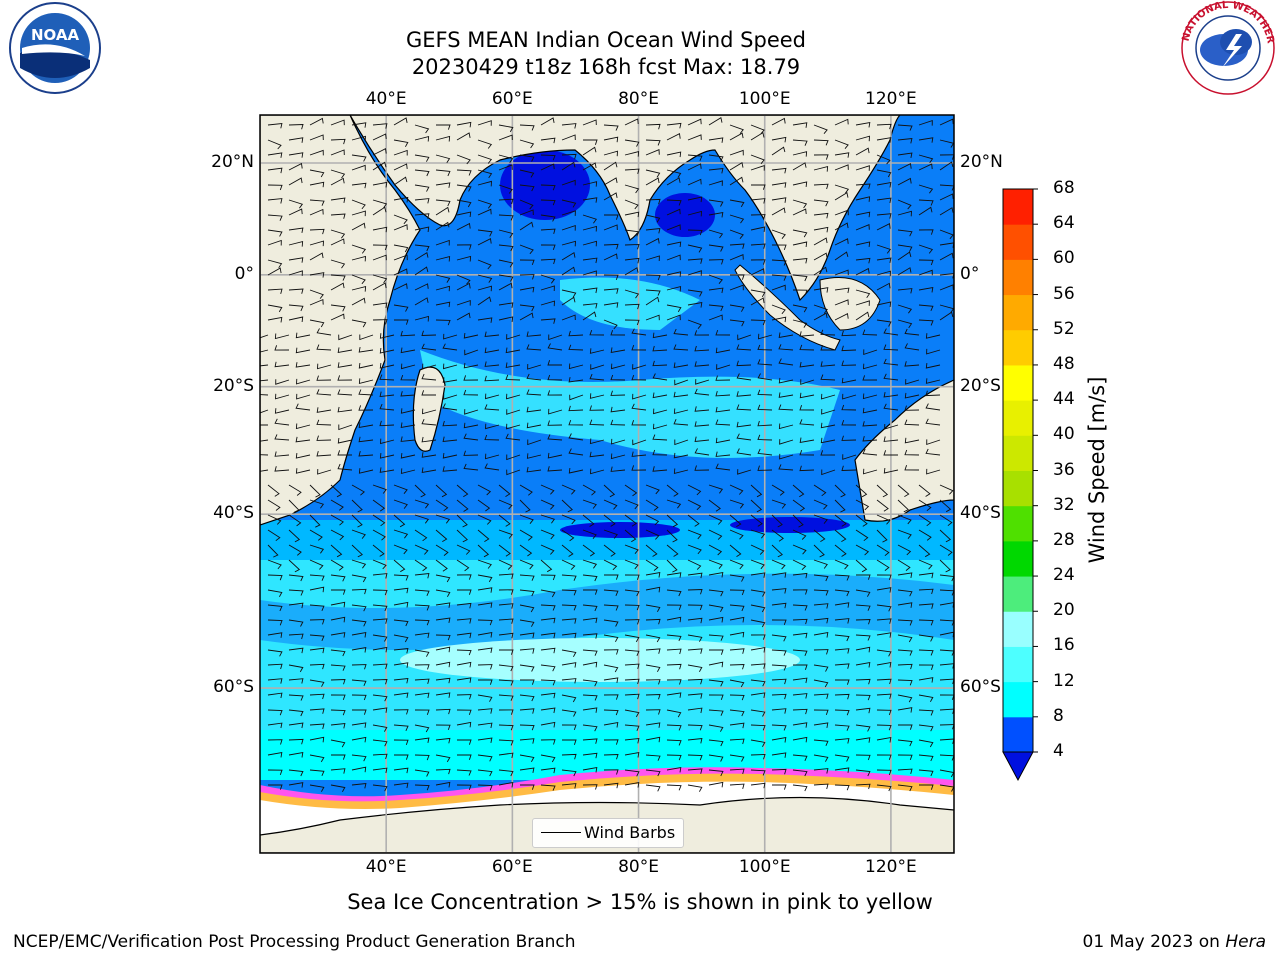 This screenshot has width=1280, height=960. I want to click on colorbar-segment, so click(1018, 347).